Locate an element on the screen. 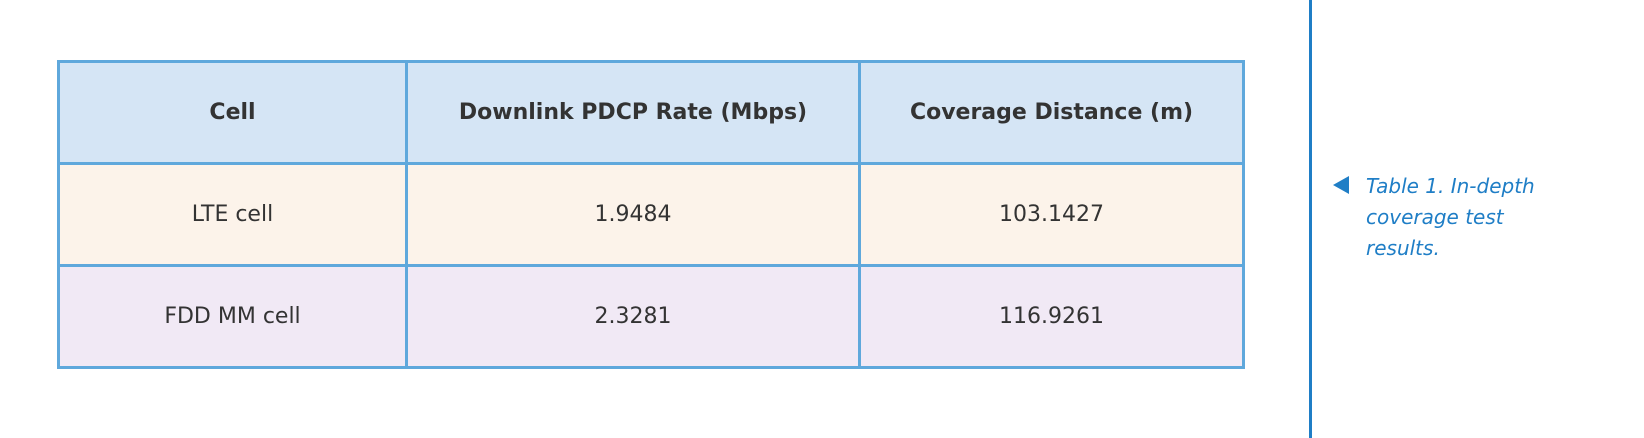 This screenshot has height=438, width=1644. cell: 116.9261 is located at coordinates (1051, 316).